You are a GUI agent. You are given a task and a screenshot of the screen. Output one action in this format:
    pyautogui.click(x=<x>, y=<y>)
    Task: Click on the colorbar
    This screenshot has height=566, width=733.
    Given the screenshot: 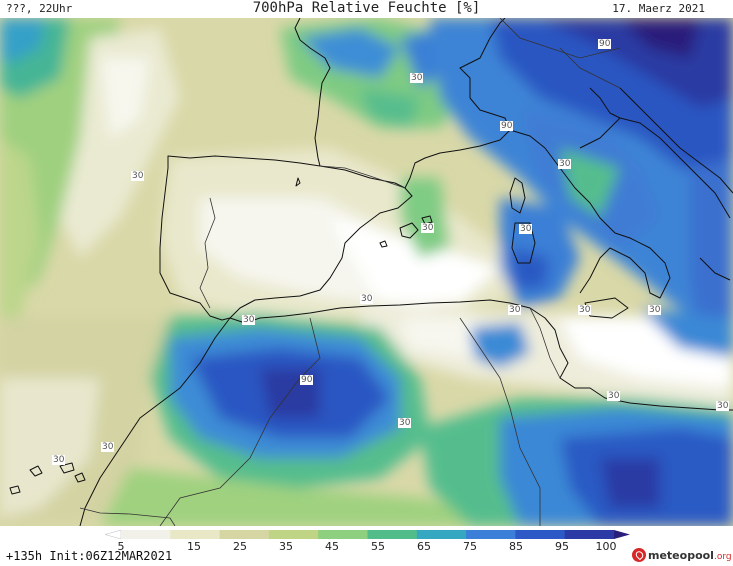 What is the action you would take?
    pyautogui.click(x=367, y=534)
    